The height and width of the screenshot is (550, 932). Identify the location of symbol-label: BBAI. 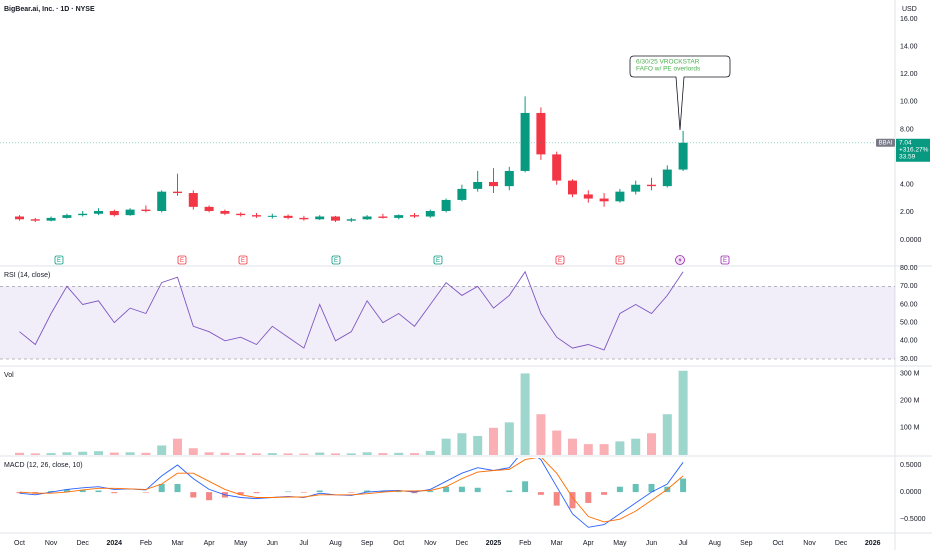
(886, 143).